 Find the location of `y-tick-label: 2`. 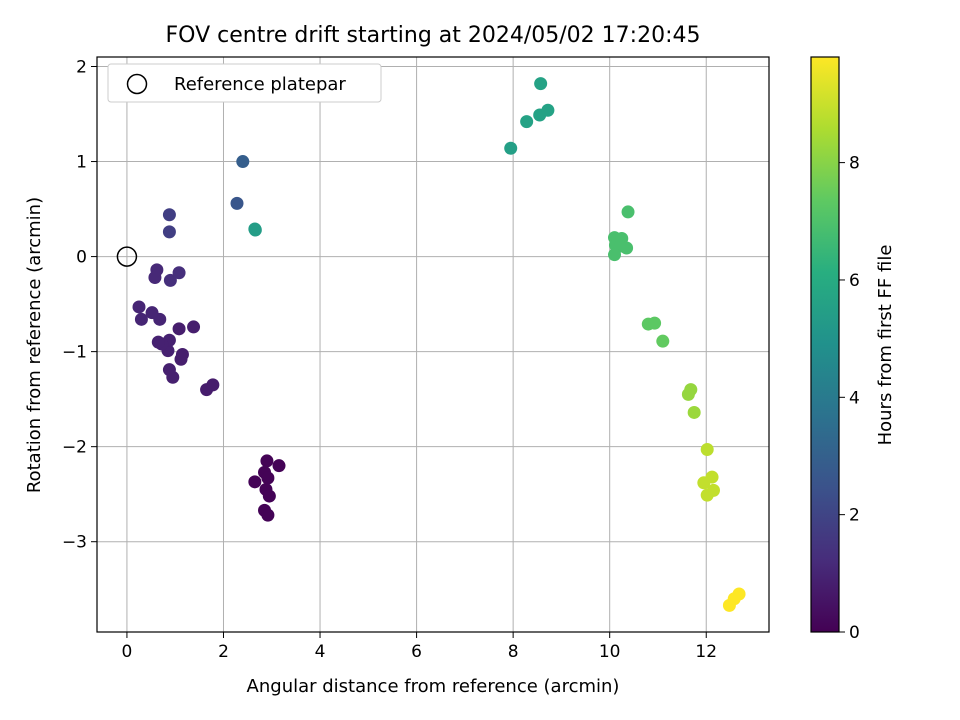

y-tick-label: 2 is located at coordinates (81, 68).